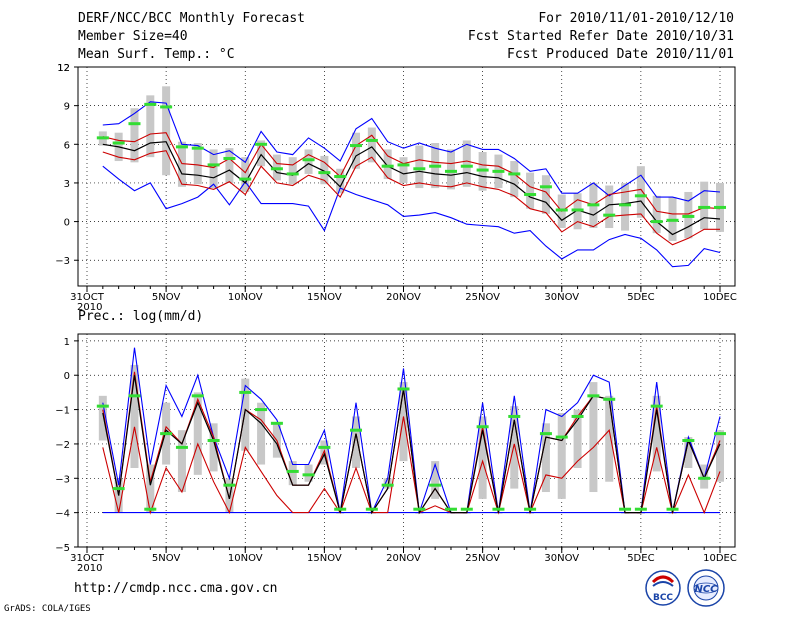 The height and width of the screenshot is (618, 800). Describe the element at coordinates (63, 68) in the screenshot. I see `y-tick-label: 12` at that location.